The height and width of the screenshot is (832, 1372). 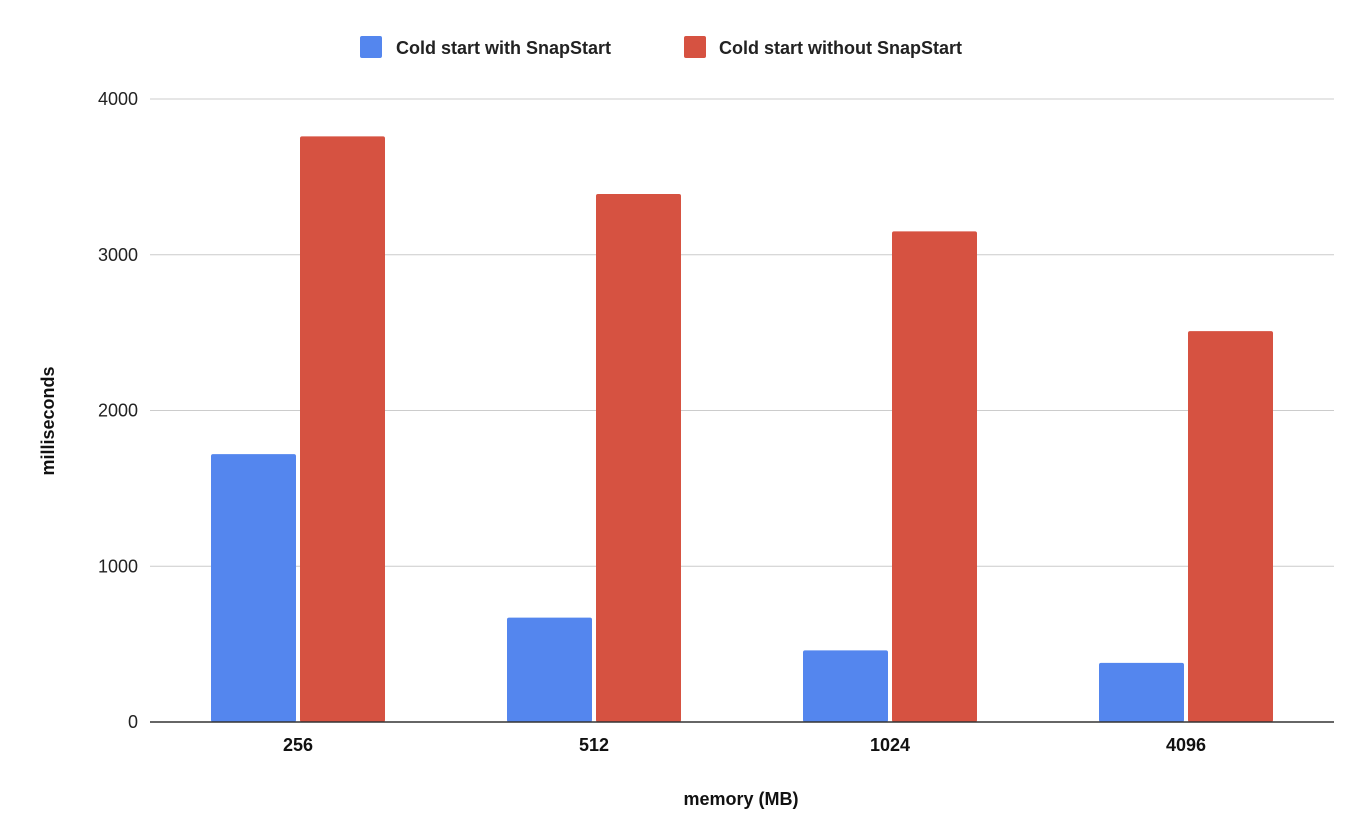 What do you see at coordinates (840, 48) in the screenshot?
I see `legend-label-without-snapstart: Cold start without SnapStart` at bounding box center [840, 48].